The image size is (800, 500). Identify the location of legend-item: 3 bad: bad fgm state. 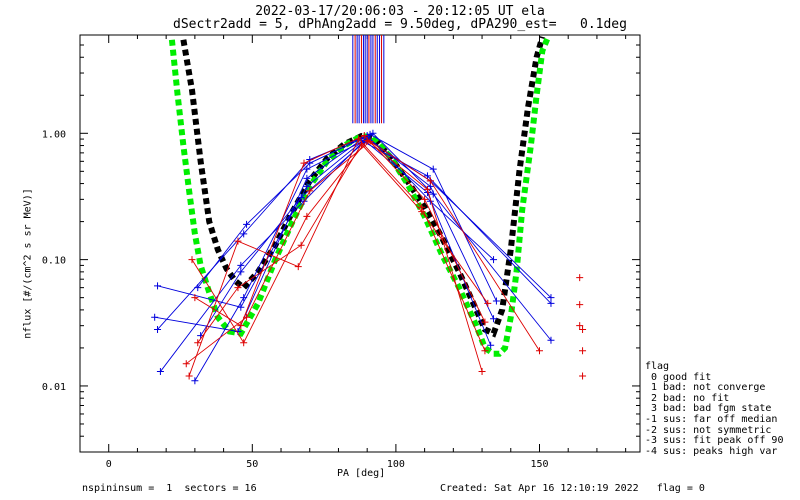
(708, 409).